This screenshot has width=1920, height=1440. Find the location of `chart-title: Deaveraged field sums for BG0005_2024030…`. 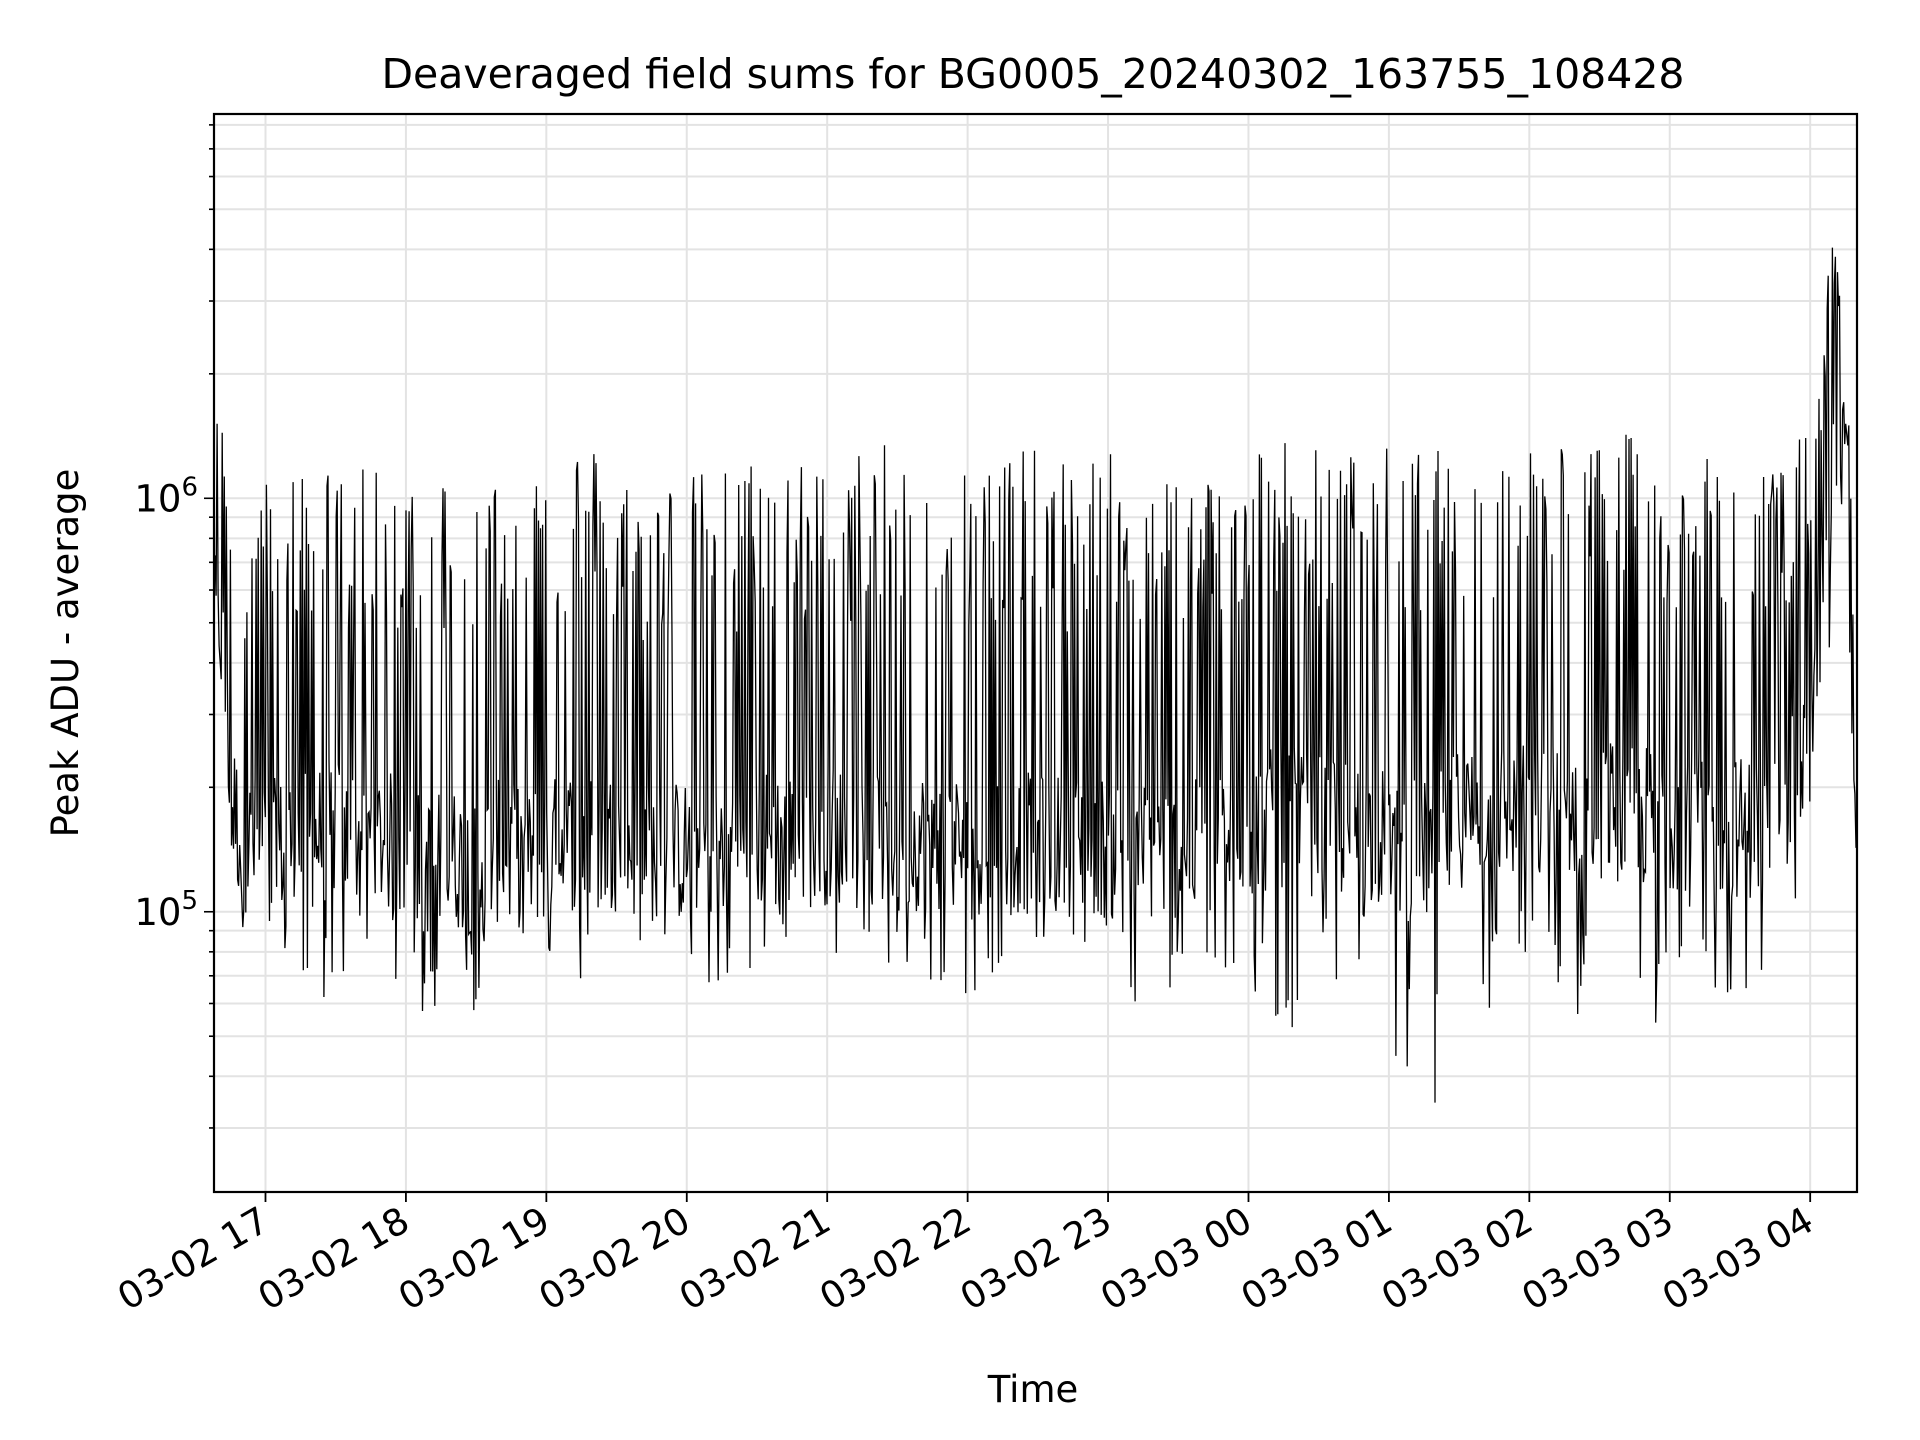

chart-title: Deaveraged field sums for BG0005_2024030… is located at coordinates (1032, 74).